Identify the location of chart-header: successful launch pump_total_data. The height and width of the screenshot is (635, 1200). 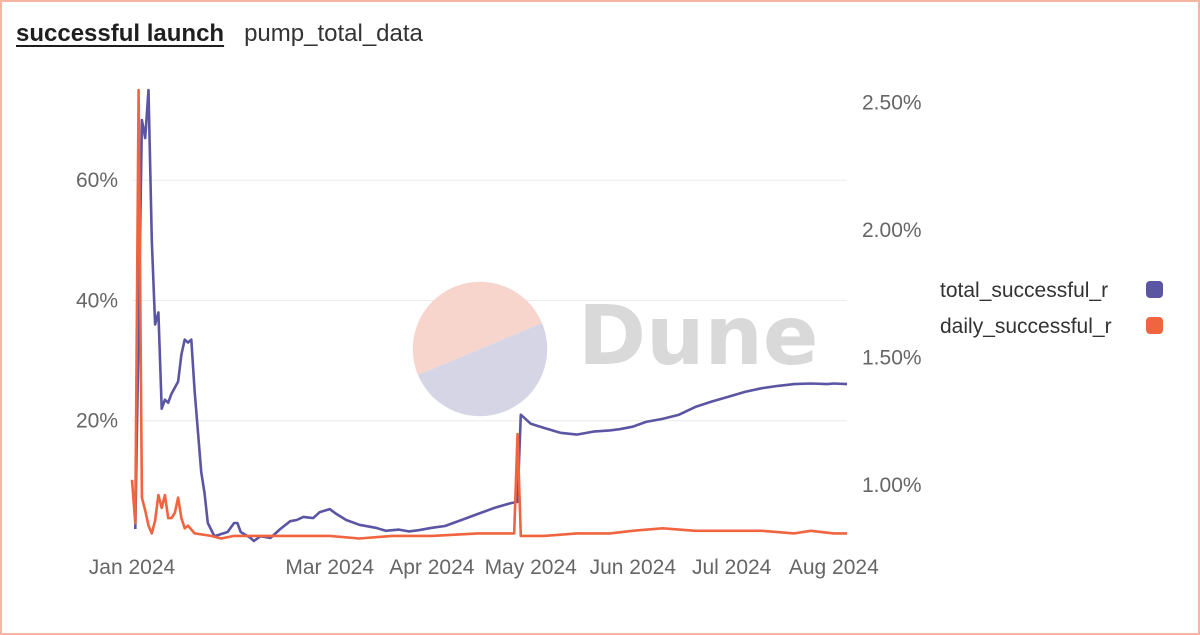
(219, 34).